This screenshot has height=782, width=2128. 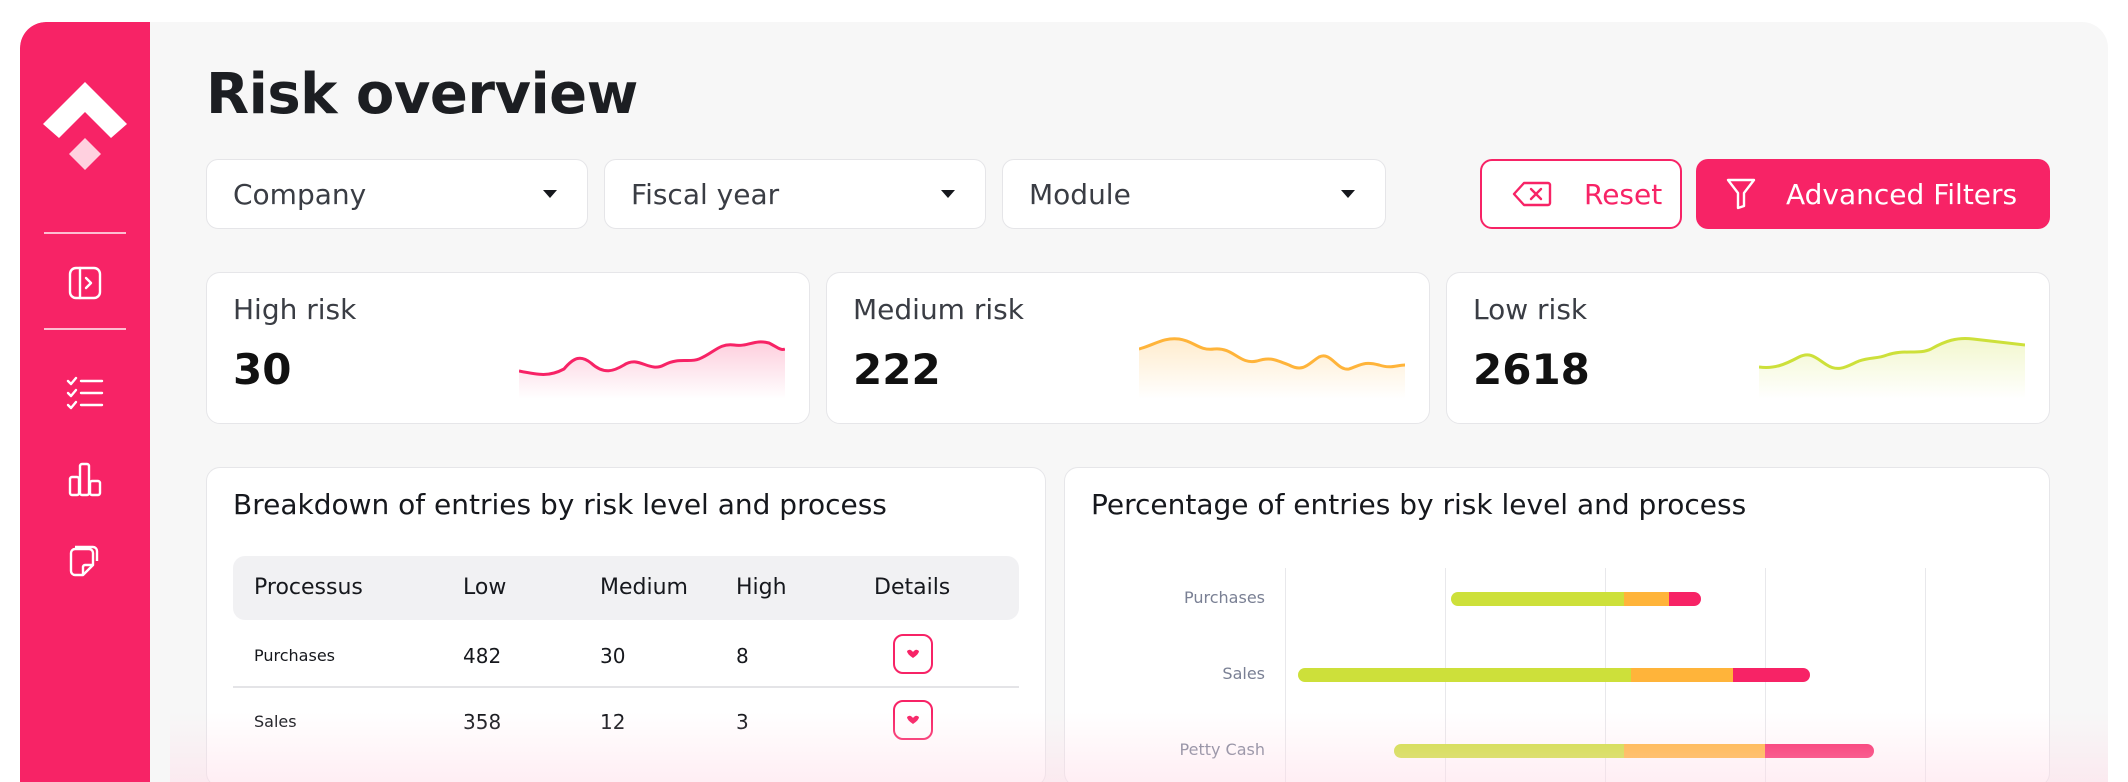 I want to click on kpi-card-high: High risk 30, so click(x=508, y=348).